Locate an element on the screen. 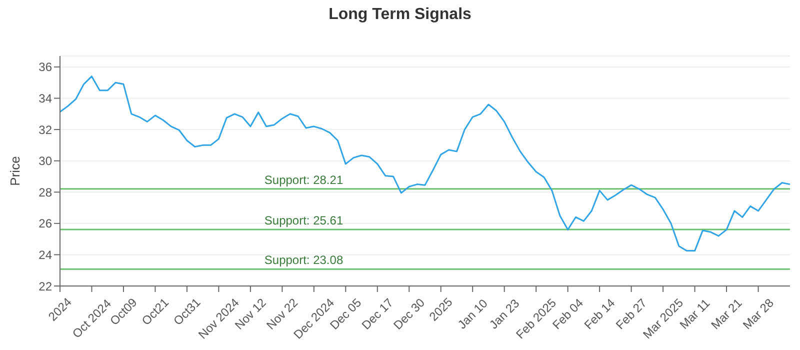 The height and width of the screenshot is (350, 800). ref-line-label: Support: 23.08 is located at coordinates (304, 260).